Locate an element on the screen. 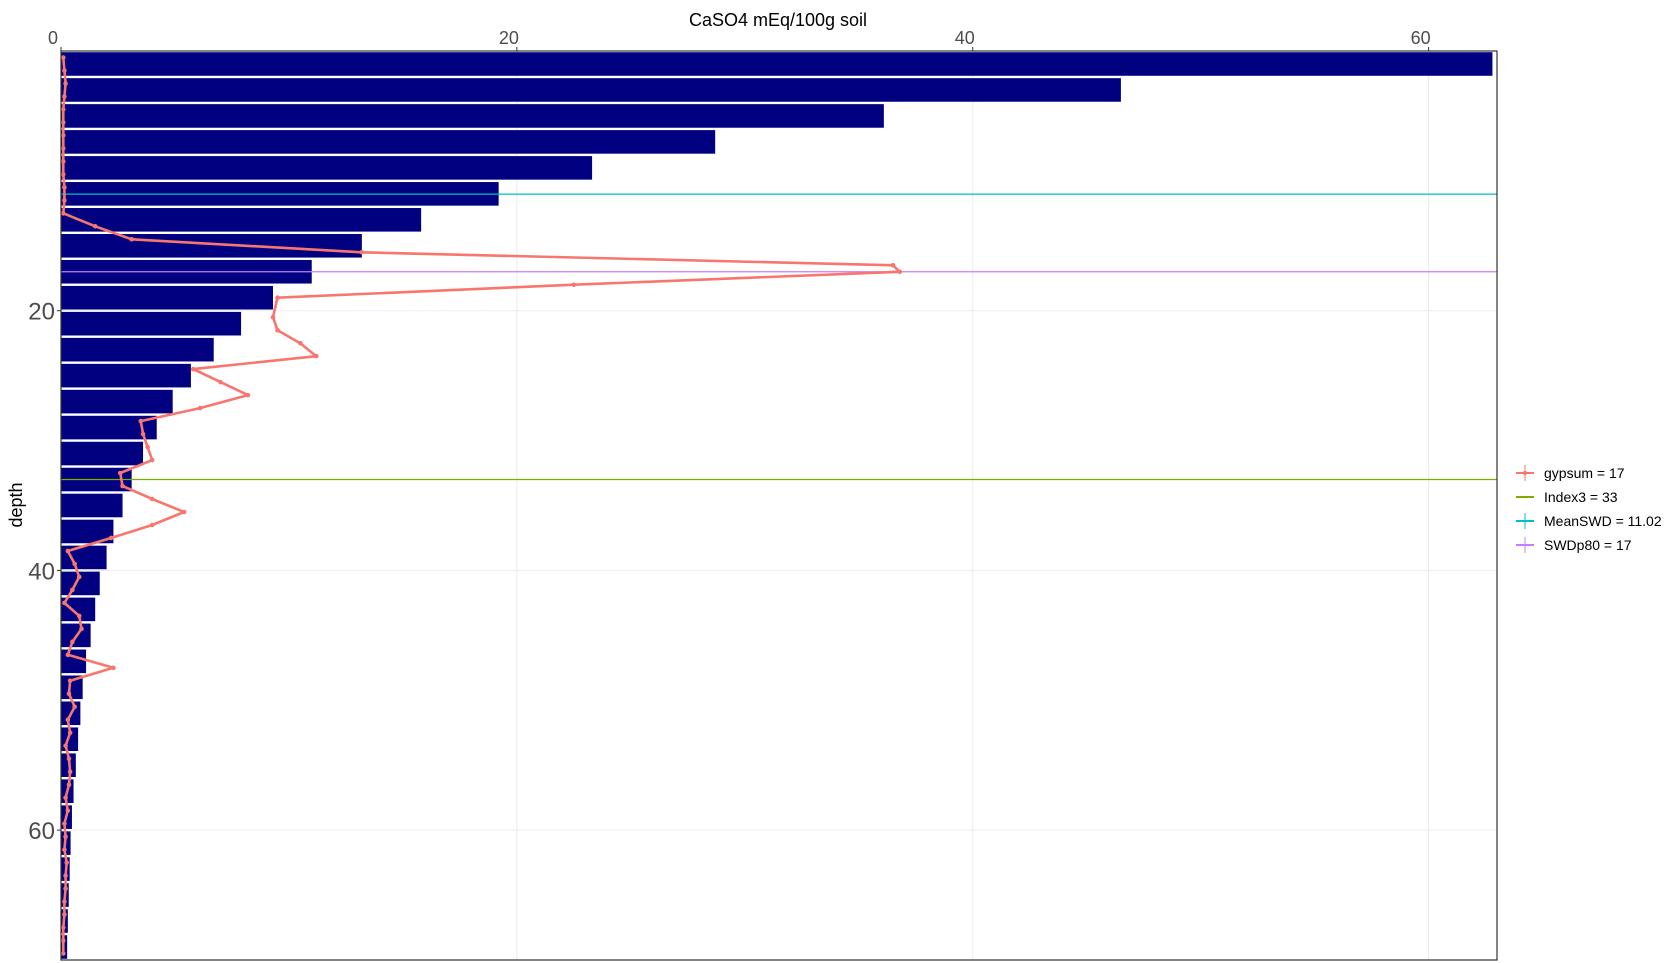 This screenshot has height=963, width=1680. legend-item-meanswd: MeanSWD = 11.02 is located at coordinates (1589, 521).